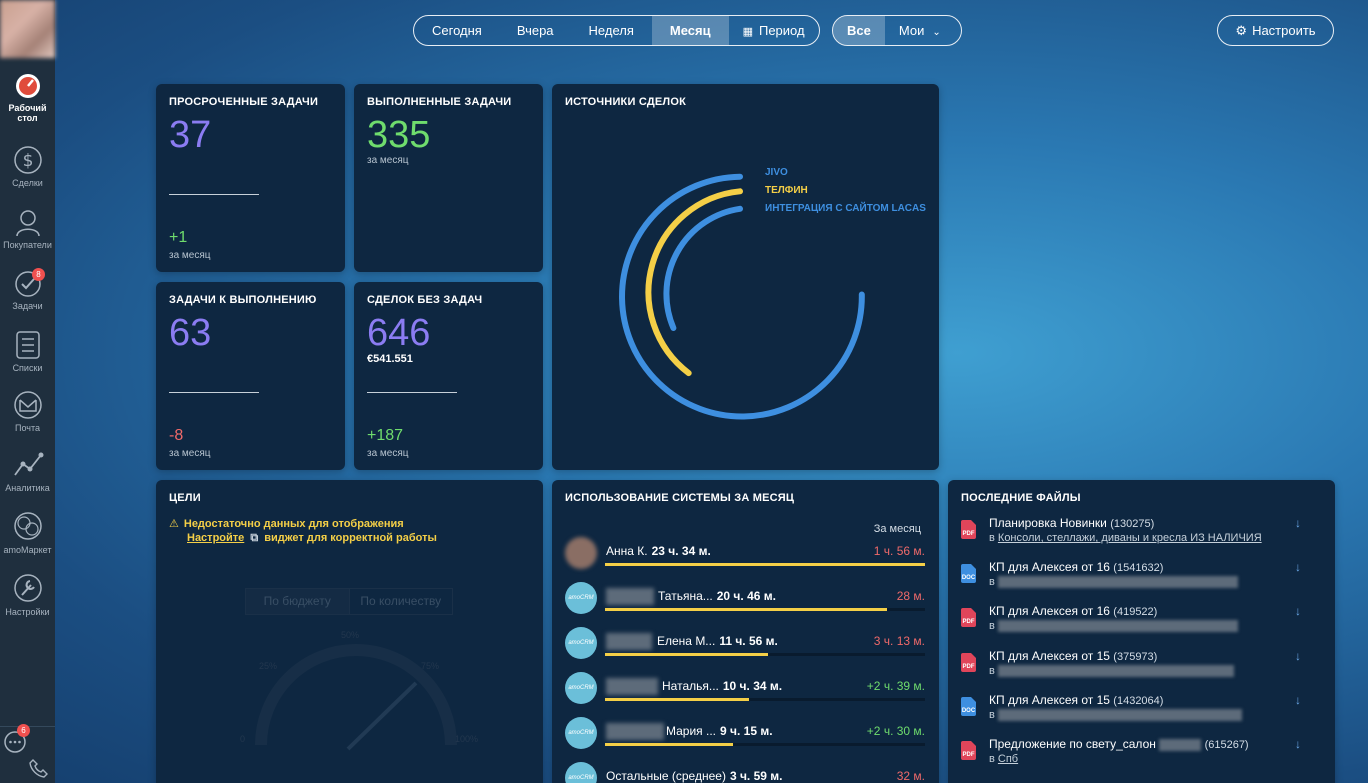  Describe the element at coordinates (936, 32) in the screenshot. I see `chevron-down-icon: ⌄` at that location.